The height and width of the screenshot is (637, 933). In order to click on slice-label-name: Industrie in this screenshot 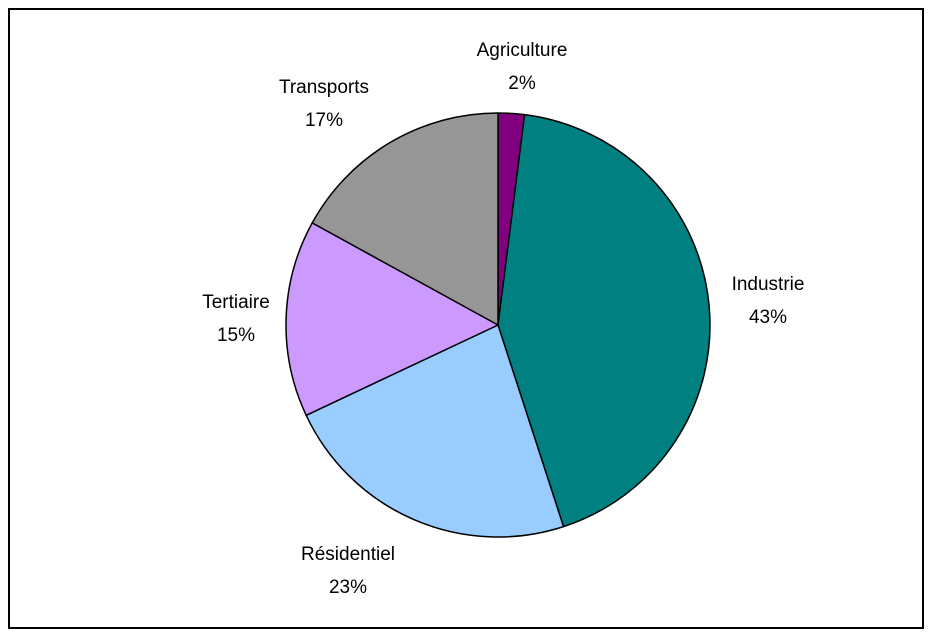, I will do `click(768, 284)`.